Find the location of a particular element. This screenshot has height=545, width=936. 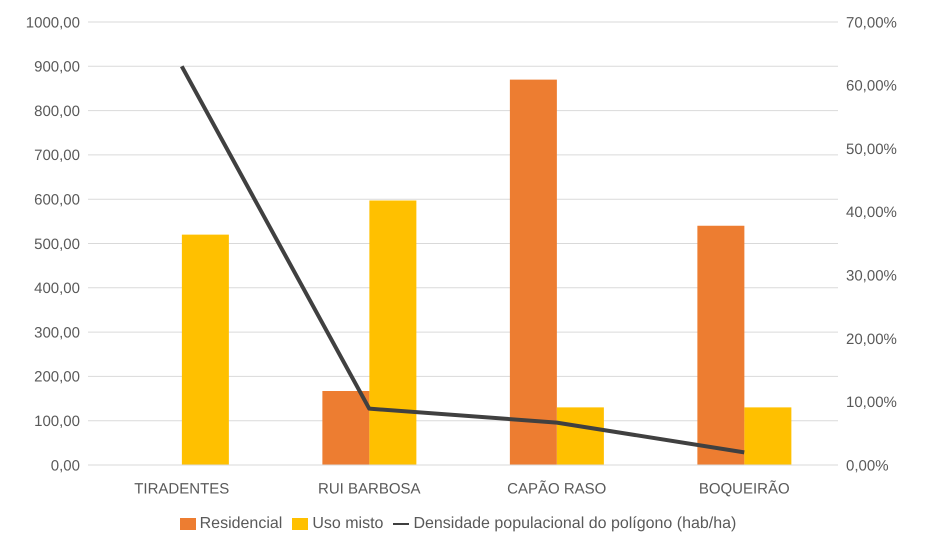

y2-tick-label: 20,00% is located at coordinates (871, 339).